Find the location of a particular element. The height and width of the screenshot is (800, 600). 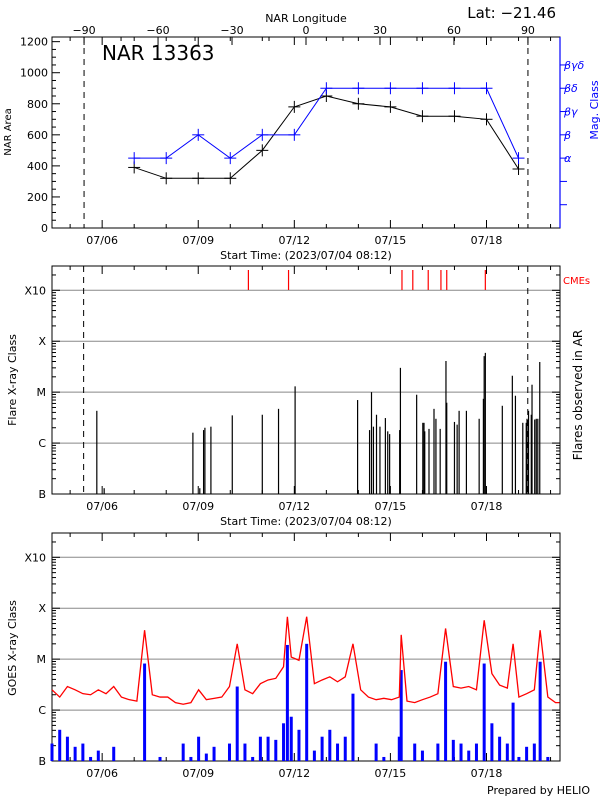

class-tick-label: X is located at coordinates (42, 608).